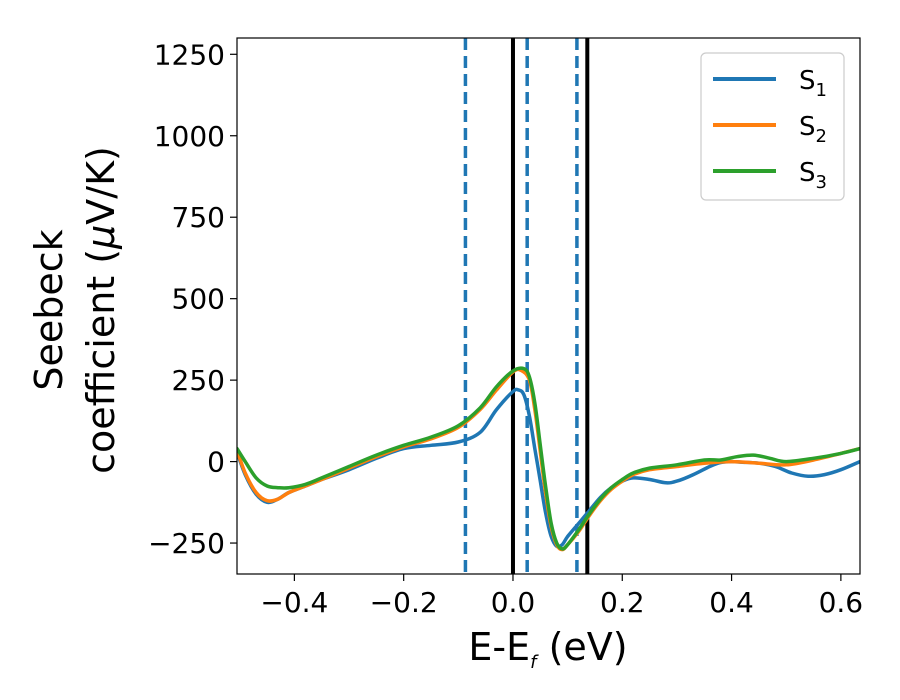 The height and width of the screenshot is (700, 900). Describe the element at coordinates (561, 596) in the screenshot. I see `x-axis-ticks: −0.4 −0.2 0.0 0.2 0.4 0.6` at that location.